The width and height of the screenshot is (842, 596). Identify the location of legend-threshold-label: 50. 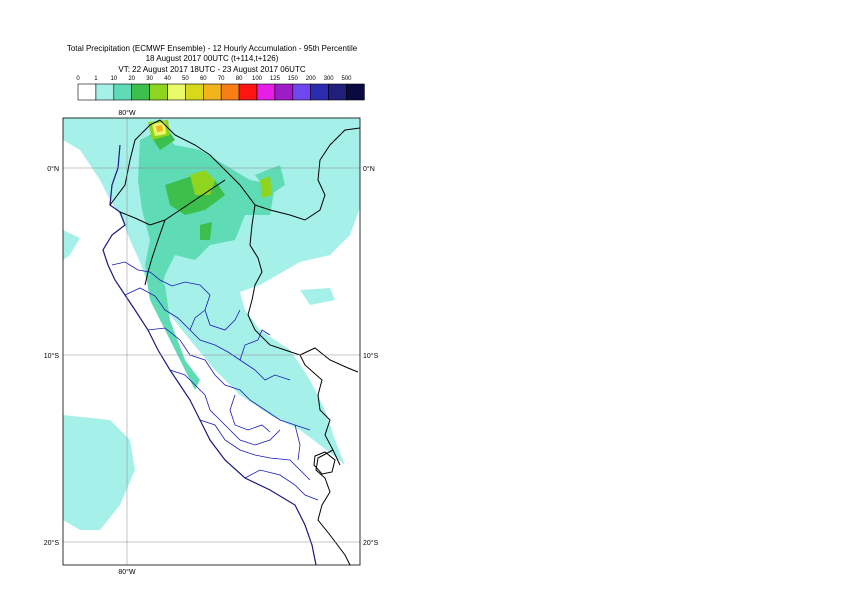
(185, 79).